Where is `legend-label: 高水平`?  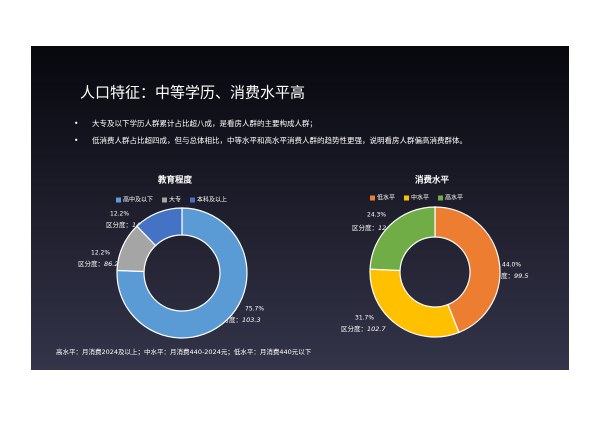
legend-label: 高水平 is located at coordinates (454, 198).